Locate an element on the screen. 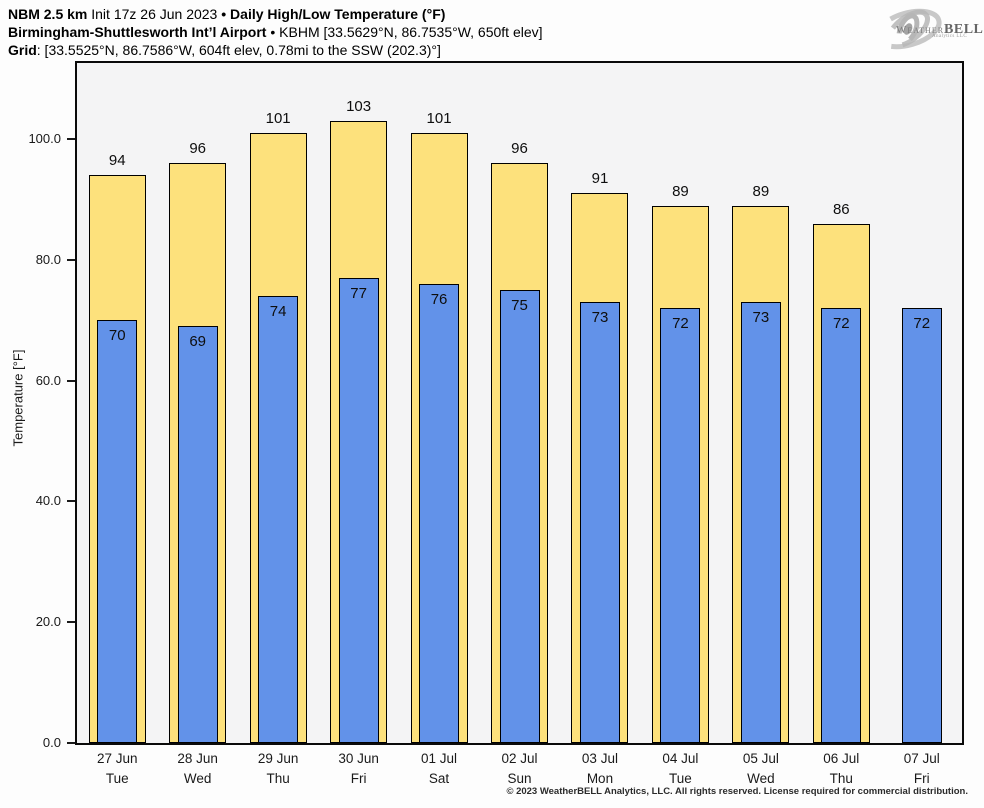  grid-label: Grid is located at coordinates (22, 50).